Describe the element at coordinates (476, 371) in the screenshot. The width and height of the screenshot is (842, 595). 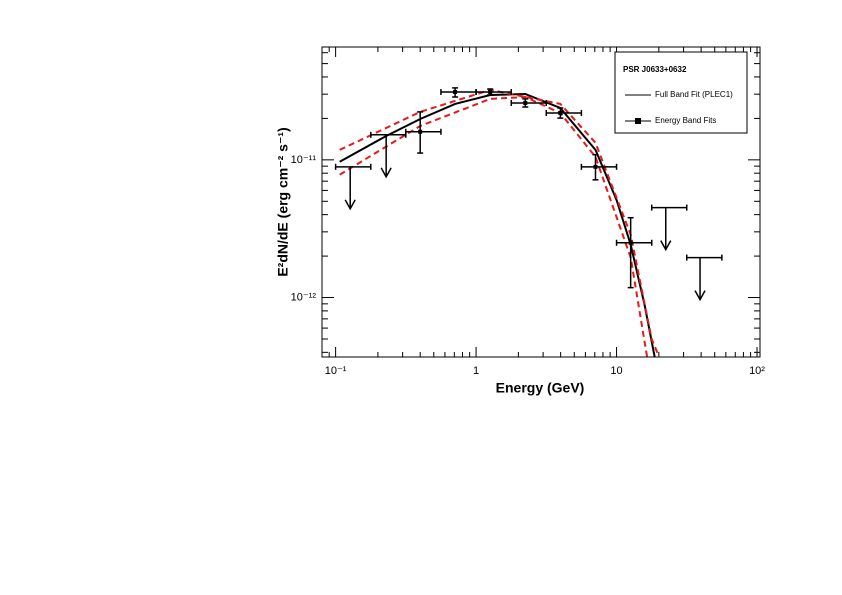
I see `x-tick-label: 1` at that location.